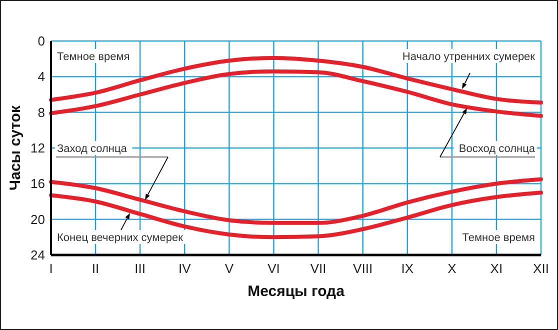  I want to click on annotation: Начало утренних сумерек, so click(469, 57).